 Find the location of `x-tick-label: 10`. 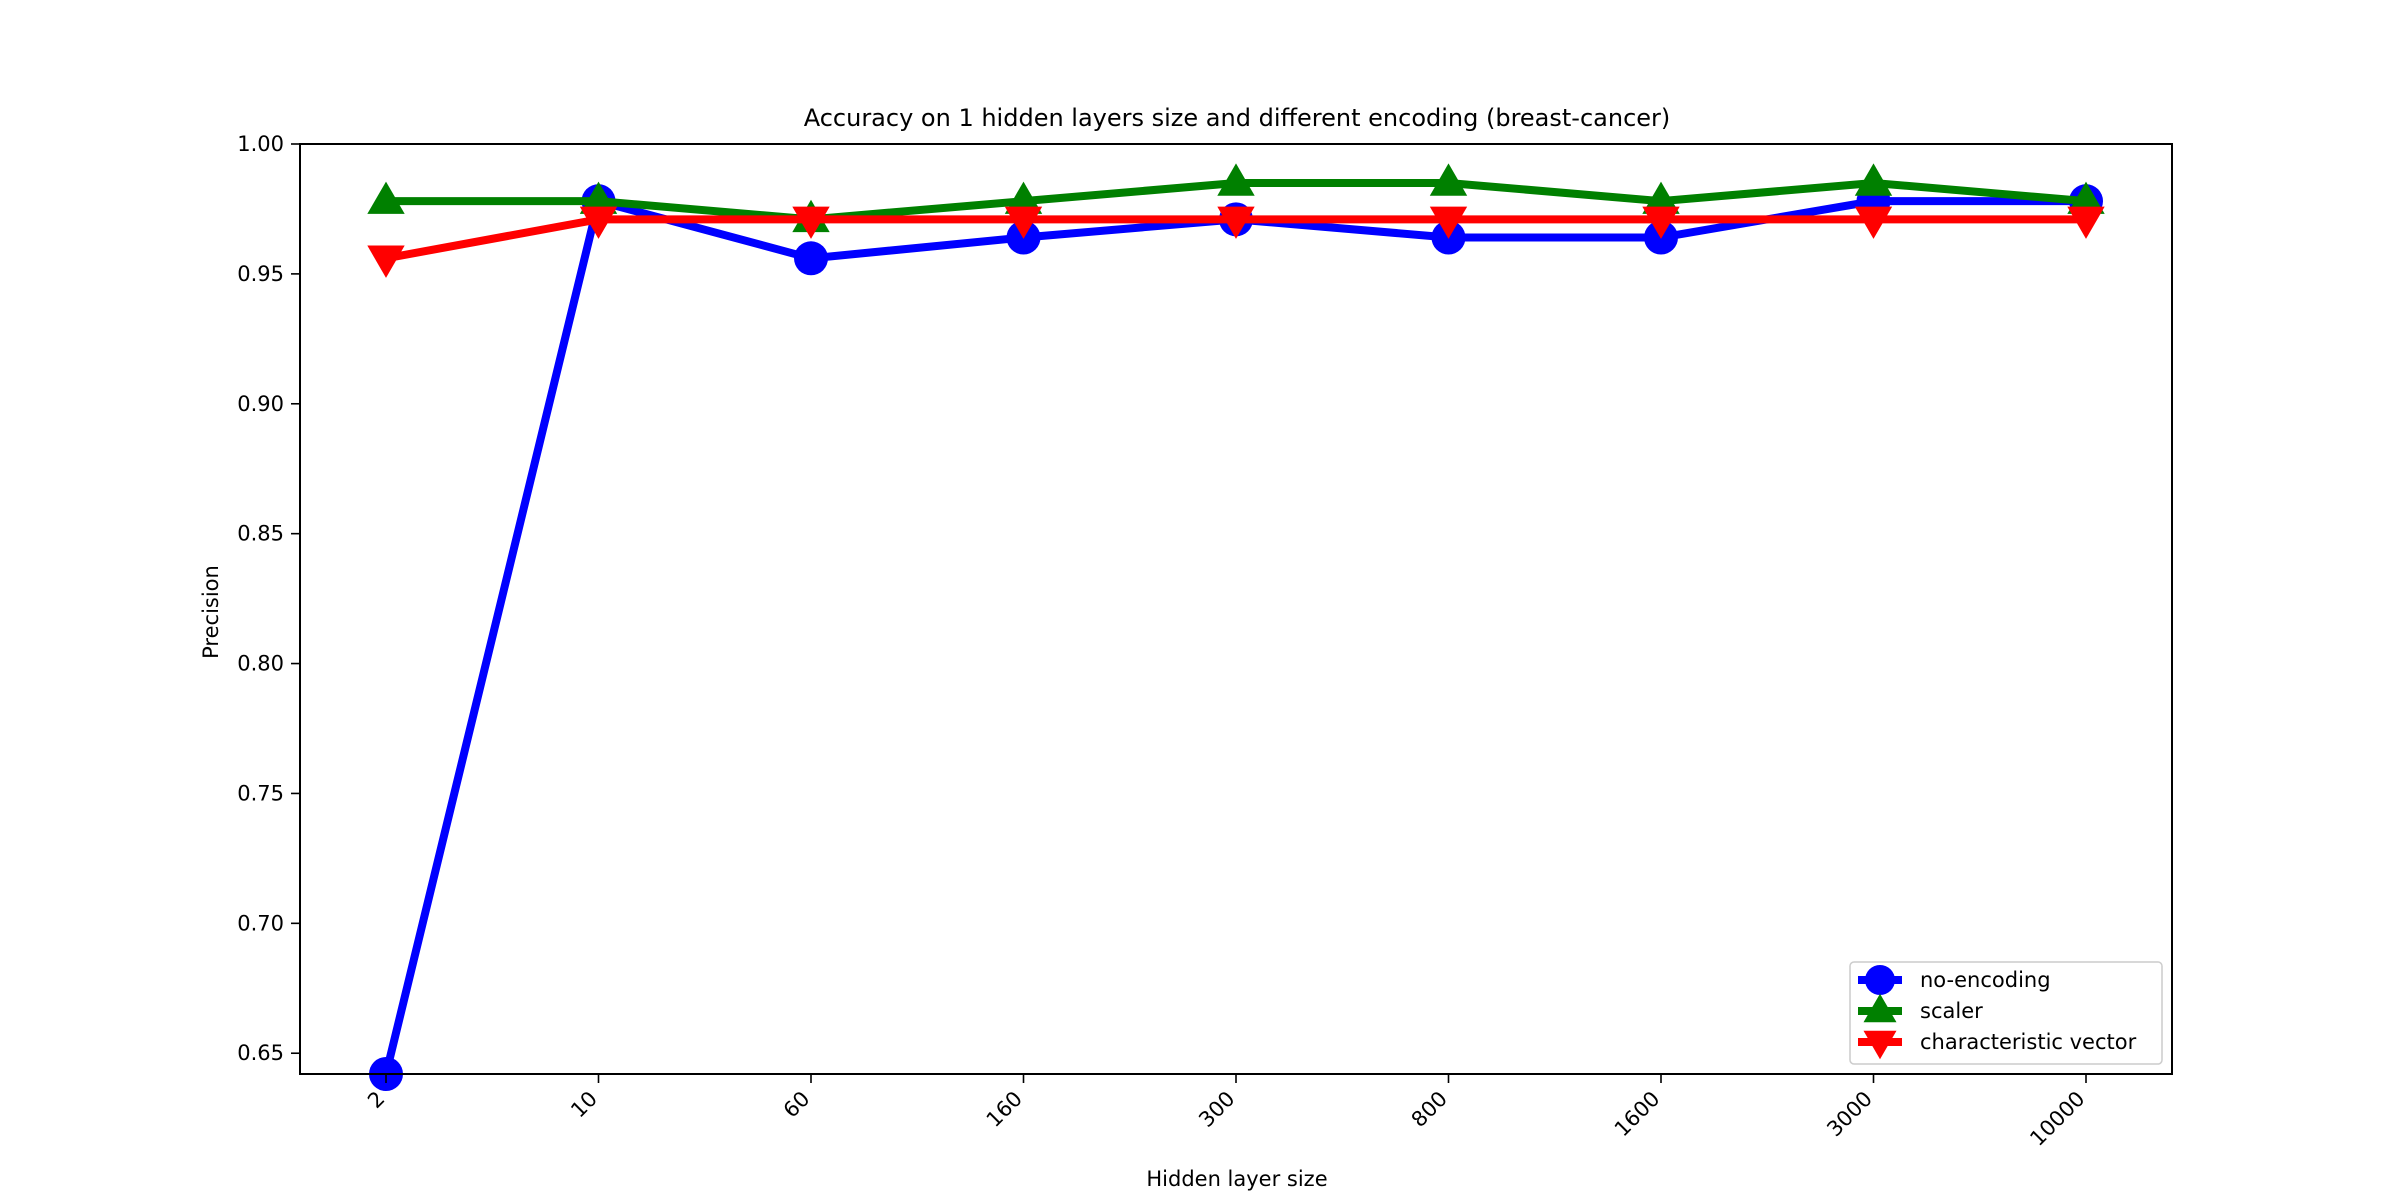

x-tick-label: 10 is located at coordinates (584, 1105).